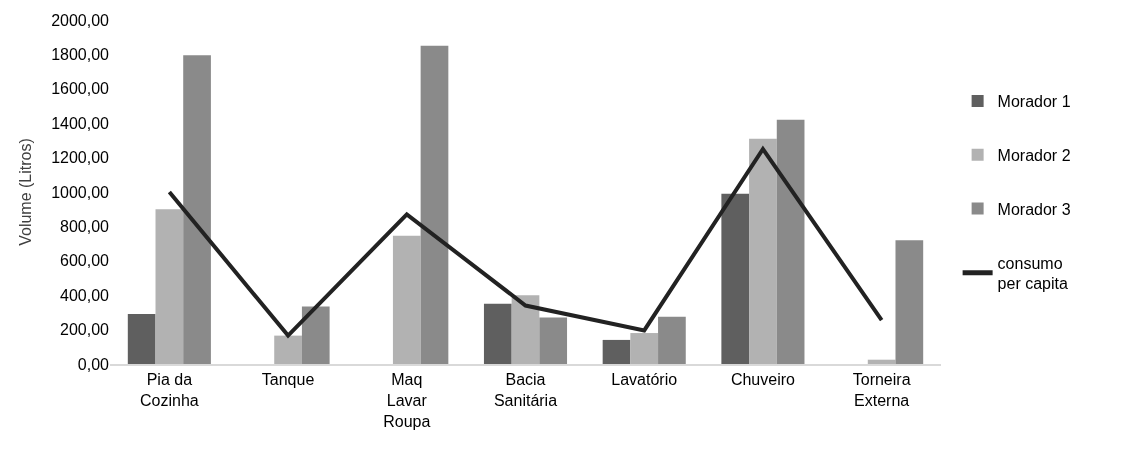 Image resolution: width=1141 pixels, height=459 pixels. Describe the element at coordinates (644, 380) in the screenshot. I see `x-tick-label: Lavatório` at that location.